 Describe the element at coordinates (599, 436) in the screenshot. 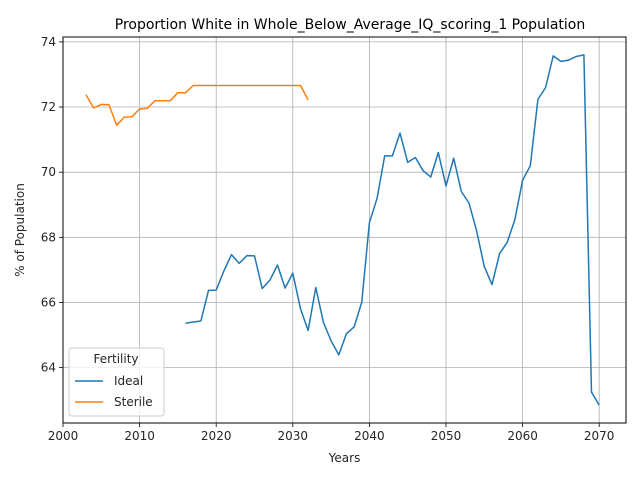

I see `x-tick-label: 2070` at that location.